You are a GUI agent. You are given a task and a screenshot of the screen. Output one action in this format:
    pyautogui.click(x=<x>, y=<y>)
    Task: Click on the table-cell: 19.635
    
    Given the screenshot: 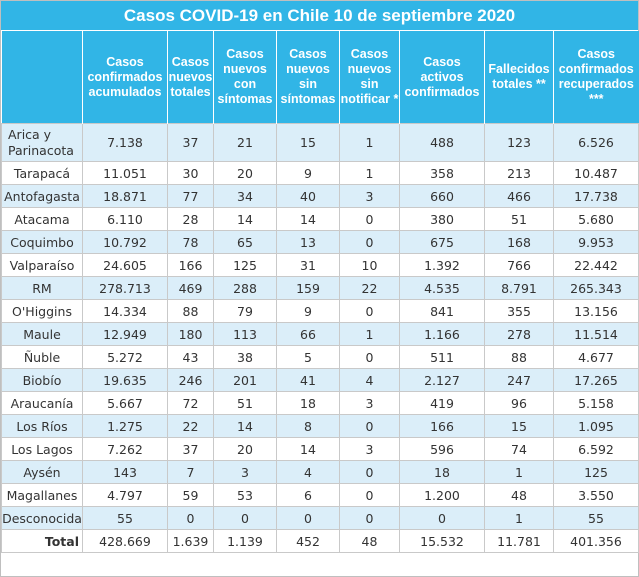 What is the action you would take?
    pyautogui.click(x=125, y=380)
    